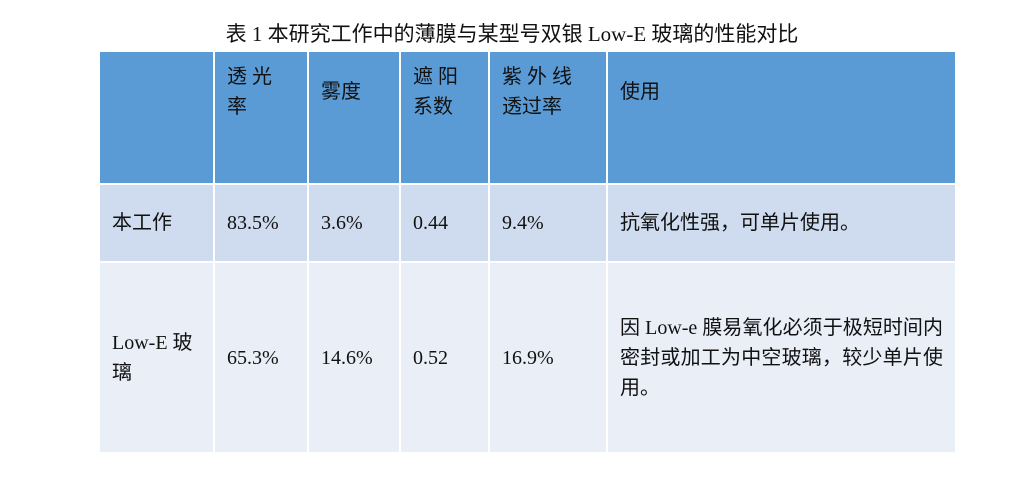  Describe the element at coordinates (156, 357) in the screenshot. I see `row-label: Low-E 玻璃` at that location.